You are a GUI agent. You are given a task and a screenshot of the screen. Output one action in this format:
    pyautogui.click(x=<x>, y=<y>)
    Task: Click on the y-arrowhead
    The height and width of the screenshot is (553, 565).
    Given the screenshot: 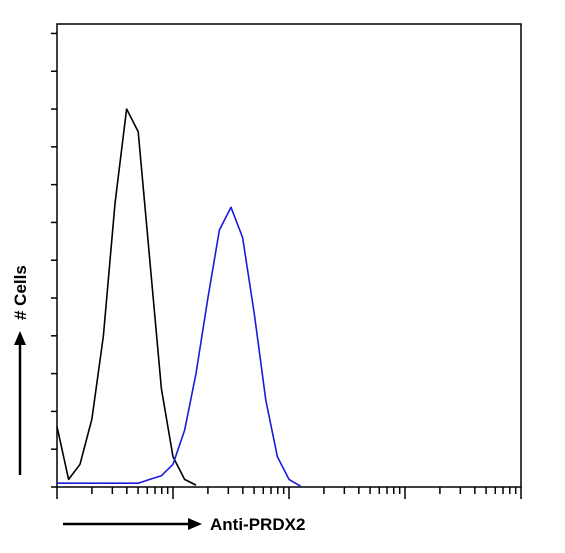 What is the action you would take?
    pyautogui.click(x=20, y=338)
    